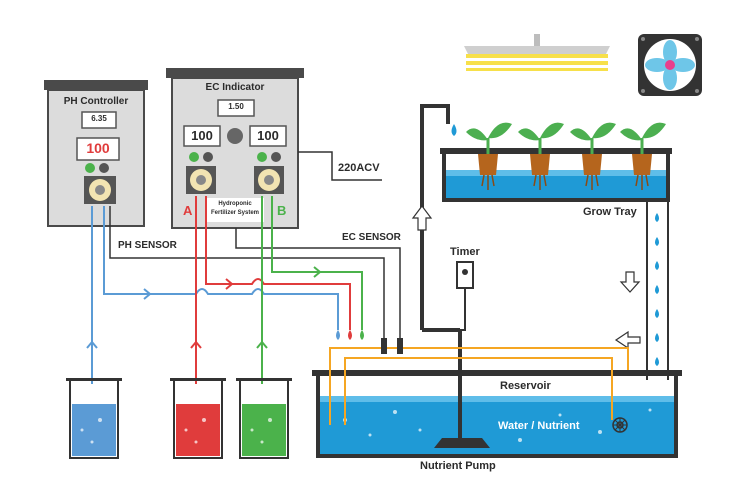 This screenshot has height=500, width=750. I want to click on ph-controller-title: PH Controller, so click(96, 101).